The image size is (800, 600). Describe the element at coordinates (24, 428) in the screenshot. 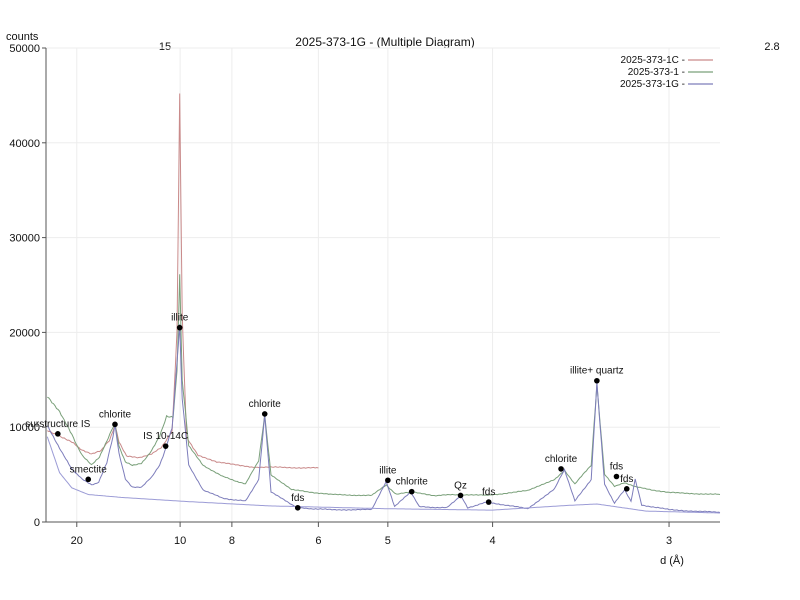

I see `y-tick-label: 10000` at that location.